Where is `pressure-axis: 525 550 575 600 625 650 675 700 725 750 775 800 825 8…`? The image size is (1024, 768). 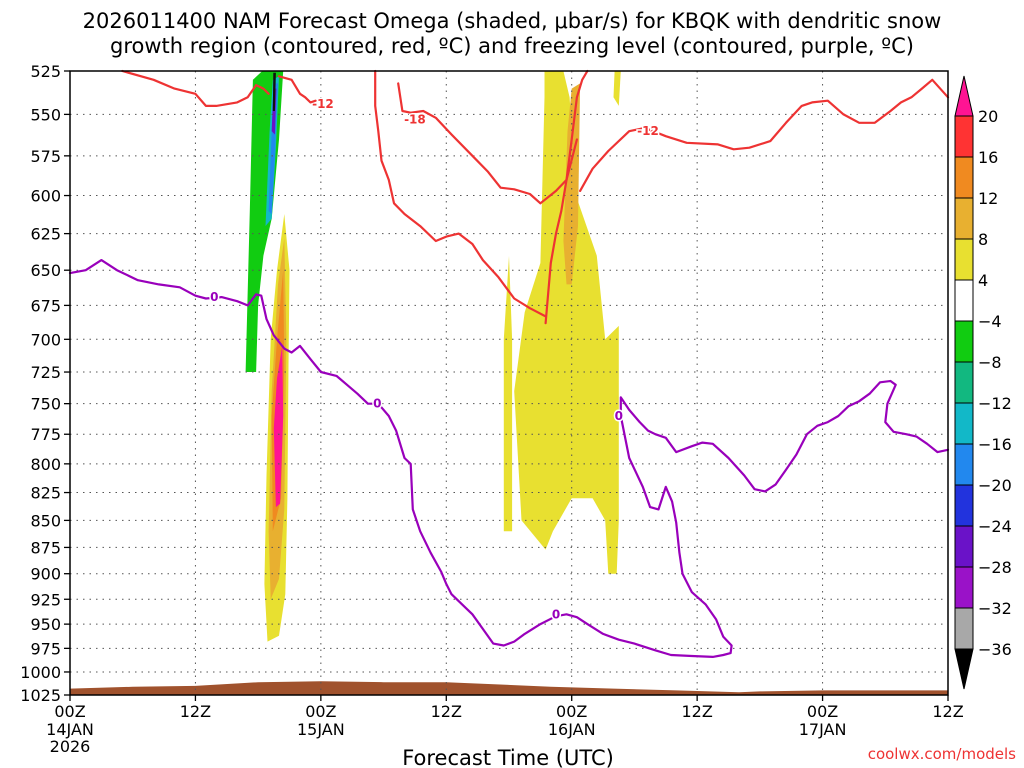
pressure-axis: 525 550 575 600 625 650 675 700 725 750 775 800 825 8… is located at coordinates (45, 383).